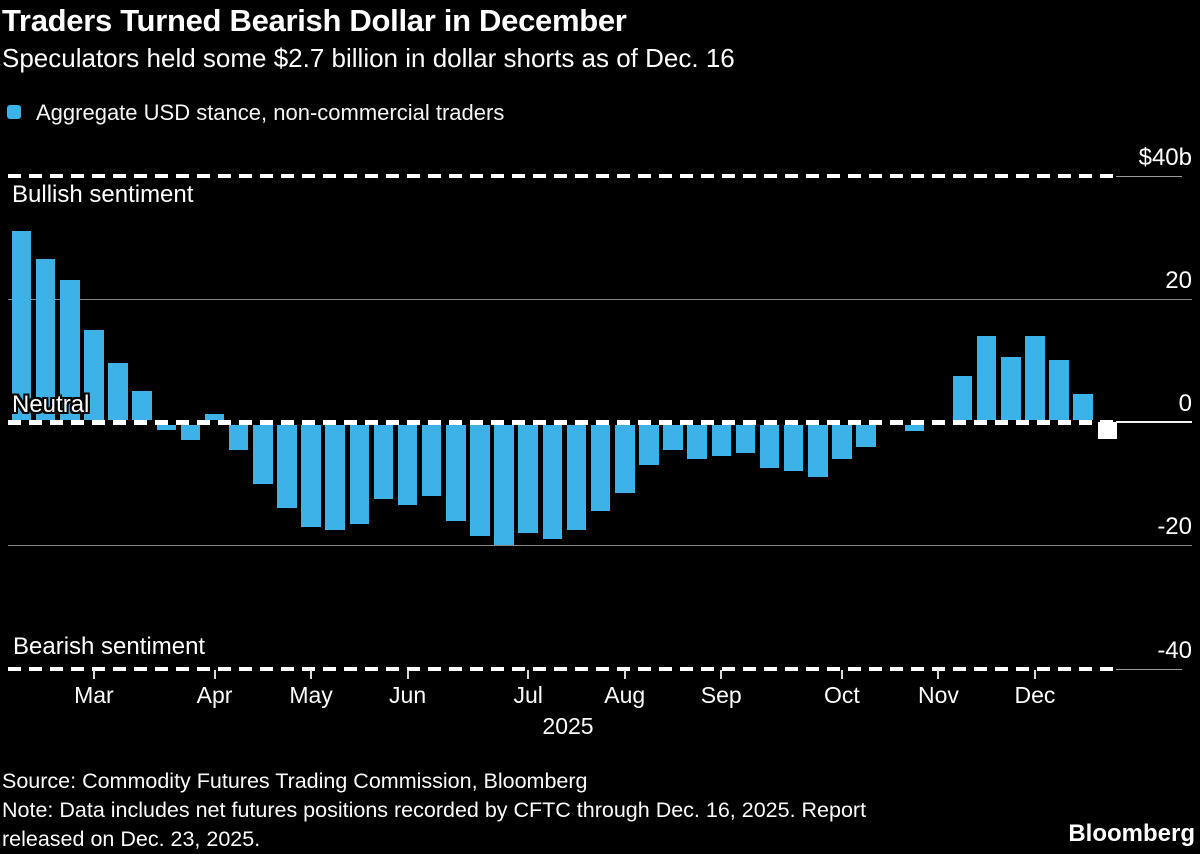 This screenshot has height=854, width=1200. I want to click on guide-line--40, so click(562, 668).